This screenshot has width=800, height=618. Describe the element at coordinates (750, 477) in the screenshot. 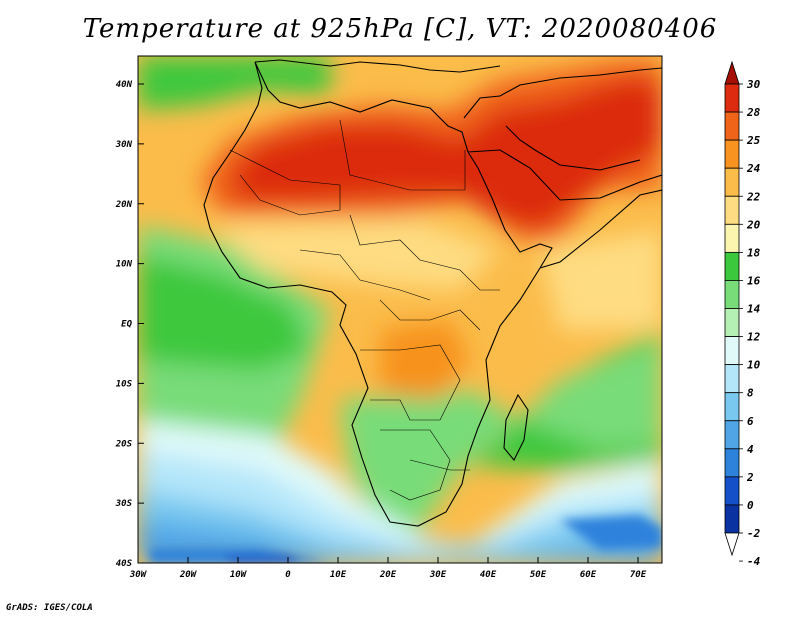

I see `legend-label: 2` at that location.